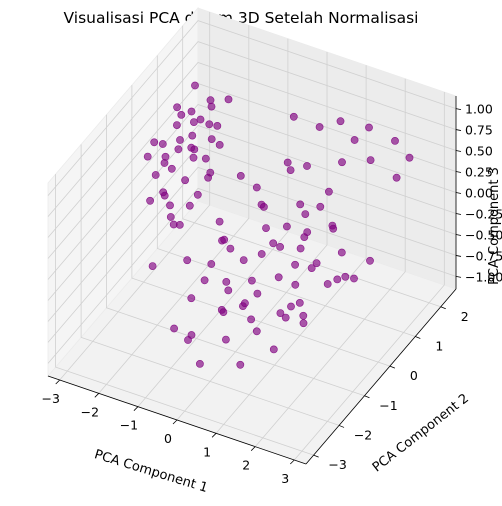 This screenshot has height=506, width=502. What do you see at coordinates (439, 345) in the screenshot?
I see `y-tick-label: 1` at bounding box center [439, 345].